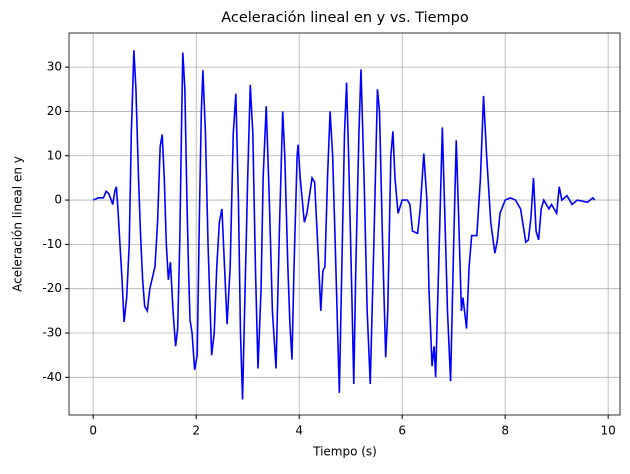 This screenshot has height=474, width=630. What do you see at coordinates (54, 155) in the screenshot?
I see `y-tick-label: 10` at bounding box center [54, 155].